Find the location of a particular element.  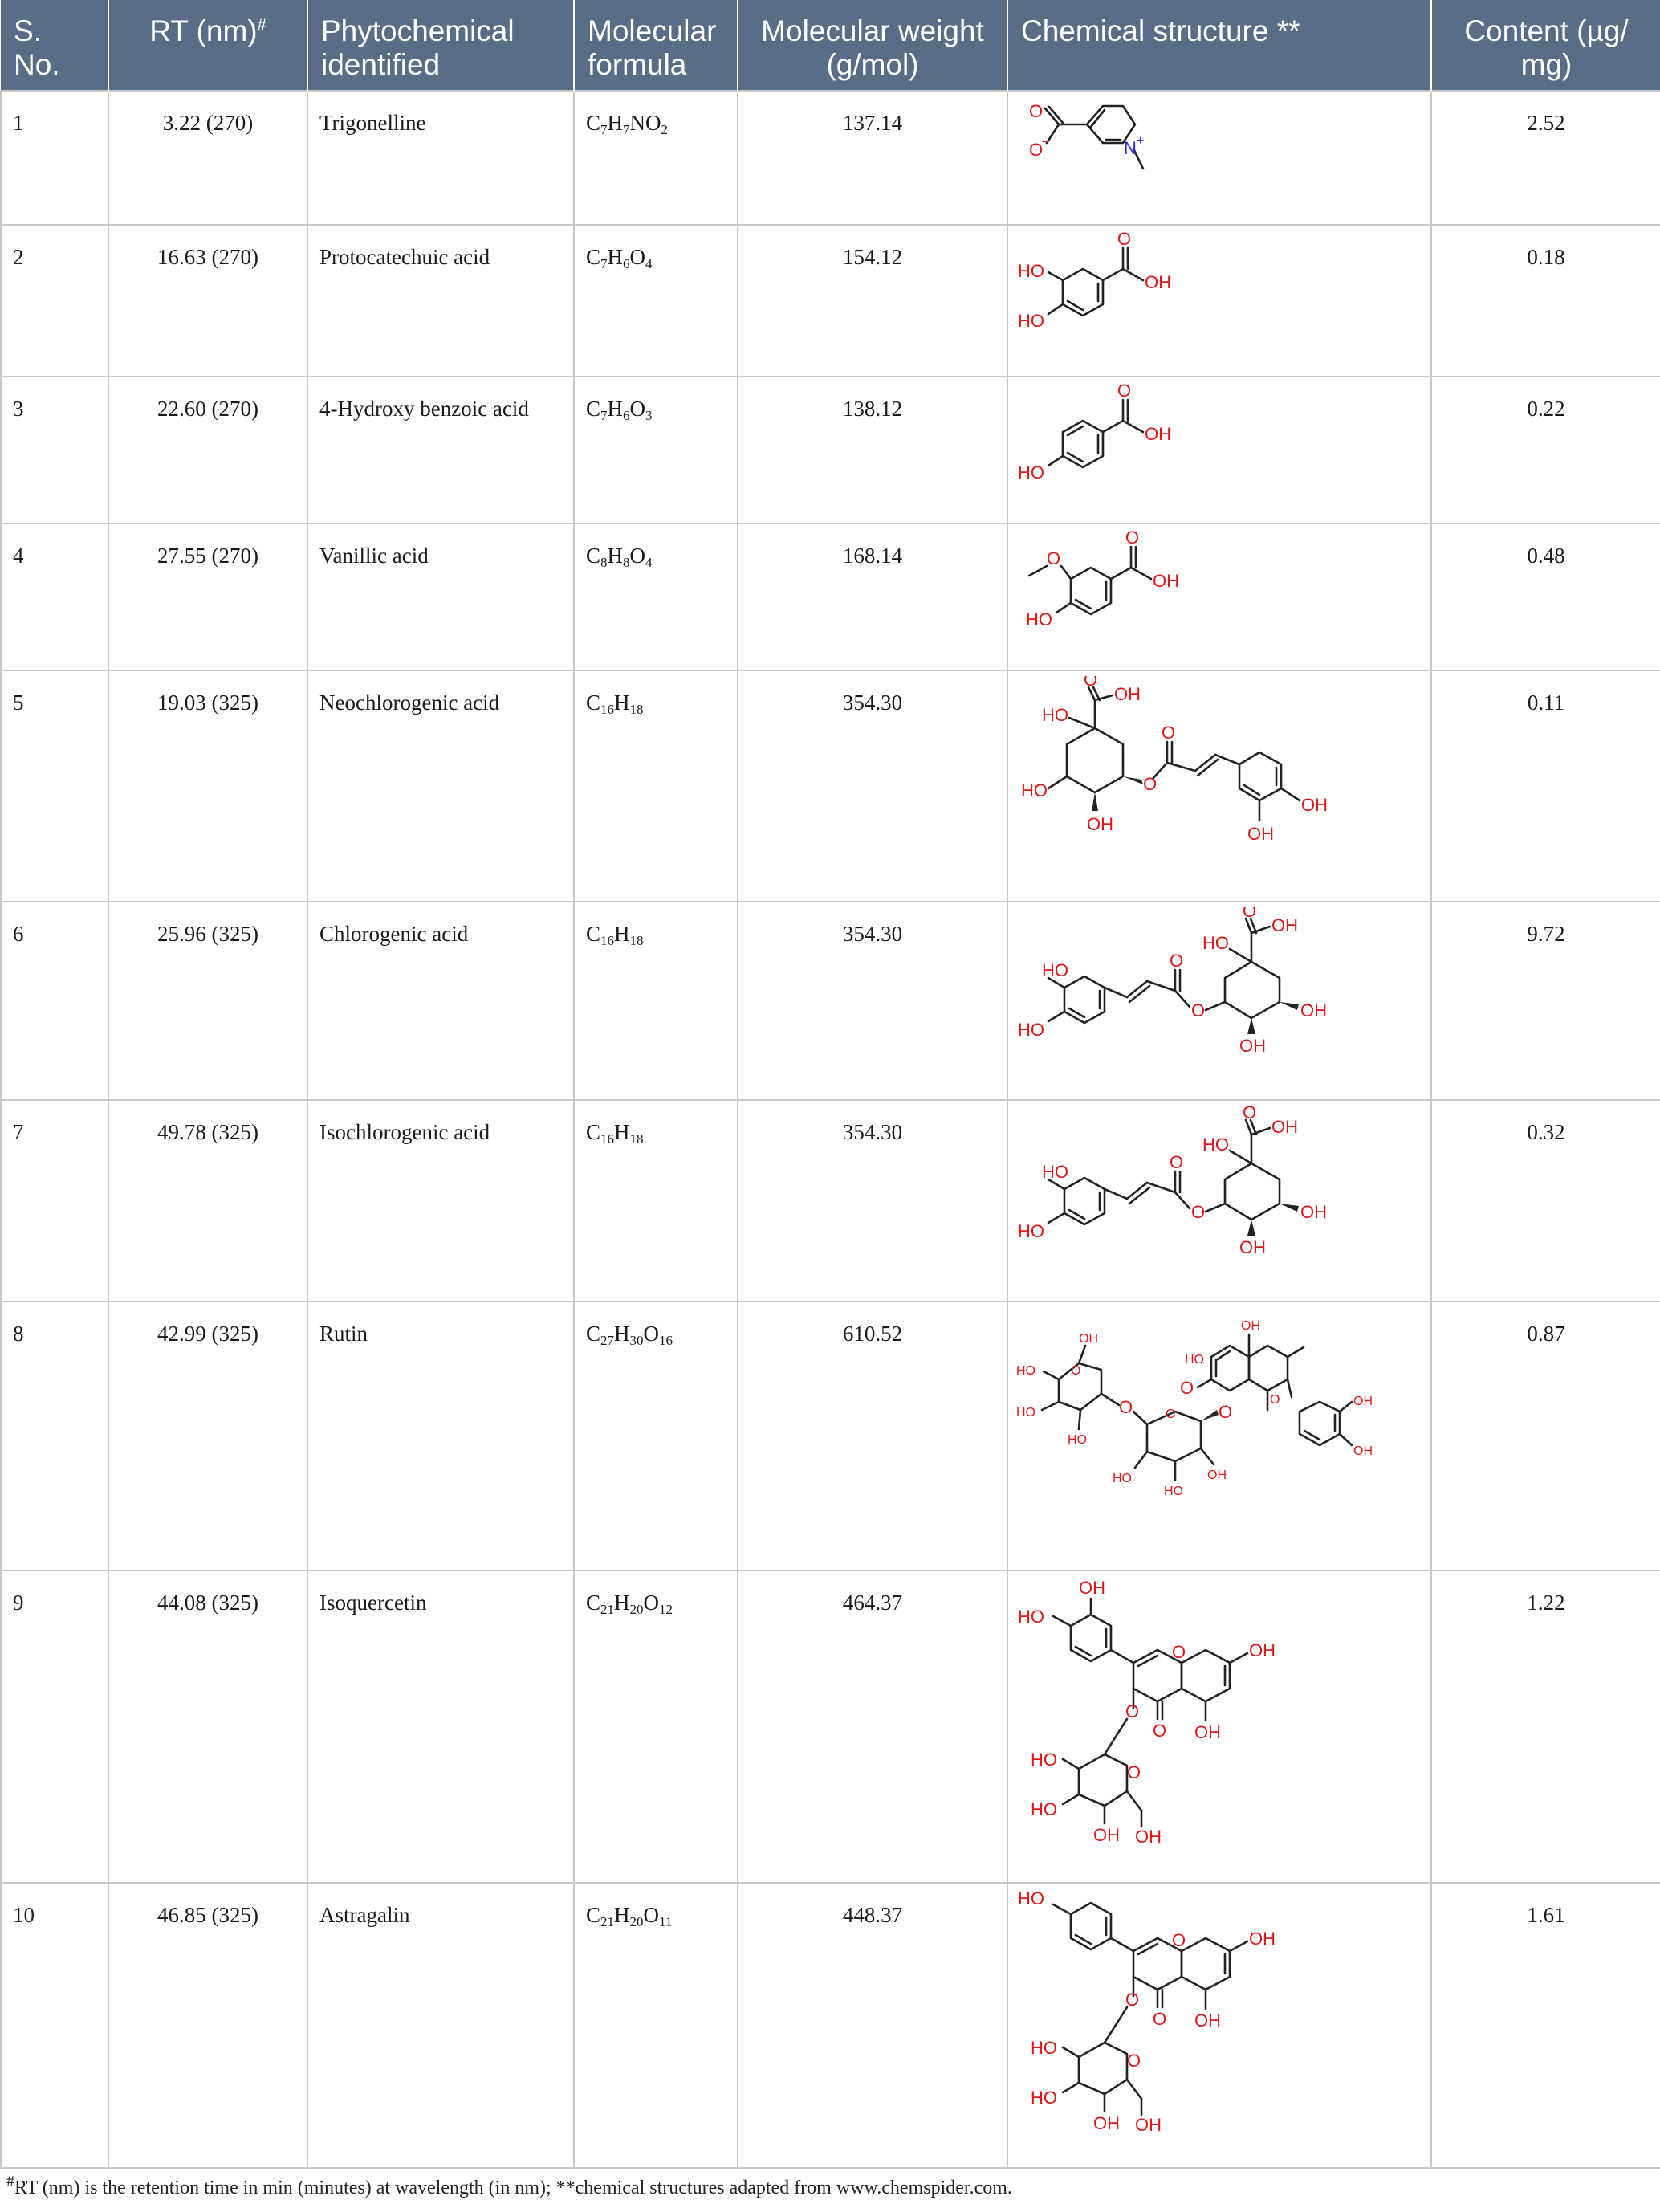

cell-rt: 25.96 (325) is located at coordinates (208, 1001).